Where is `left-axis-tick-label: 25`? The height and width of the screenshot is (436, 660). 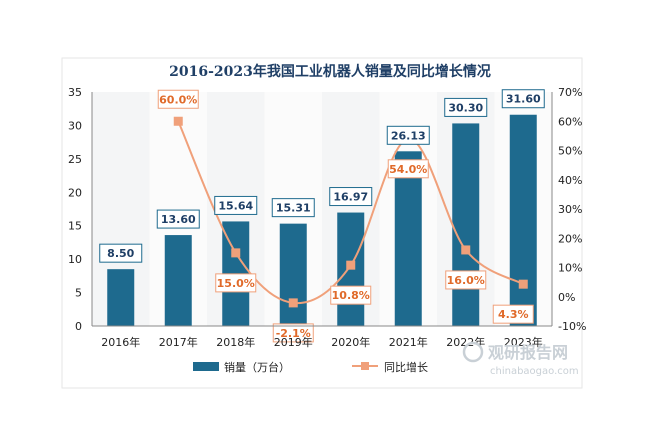
left-axis-tick-label: 25 is located at coordinates (75, 159).